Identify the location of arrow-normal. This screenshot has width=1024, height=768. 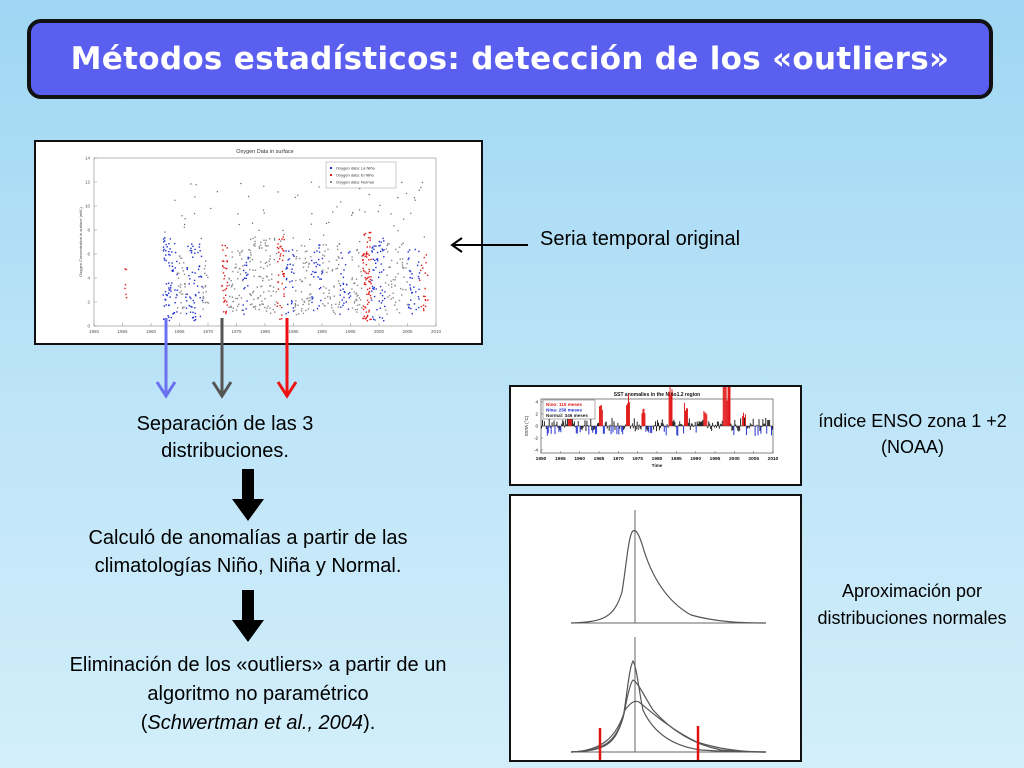
(222, 358).